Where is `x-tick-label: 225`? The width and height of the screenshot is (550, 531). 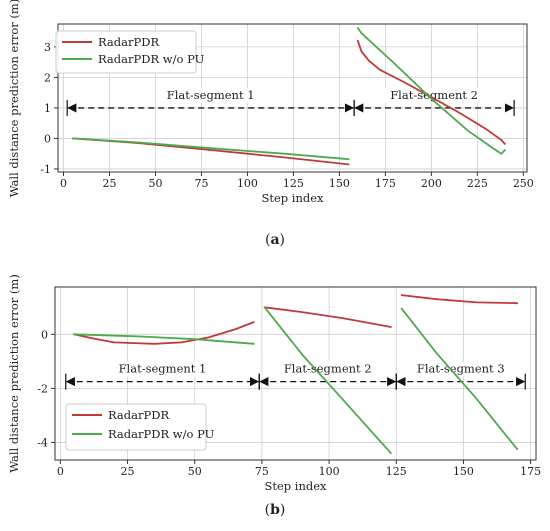
x-tick-label: 225 is located at coordinates (477, 183).